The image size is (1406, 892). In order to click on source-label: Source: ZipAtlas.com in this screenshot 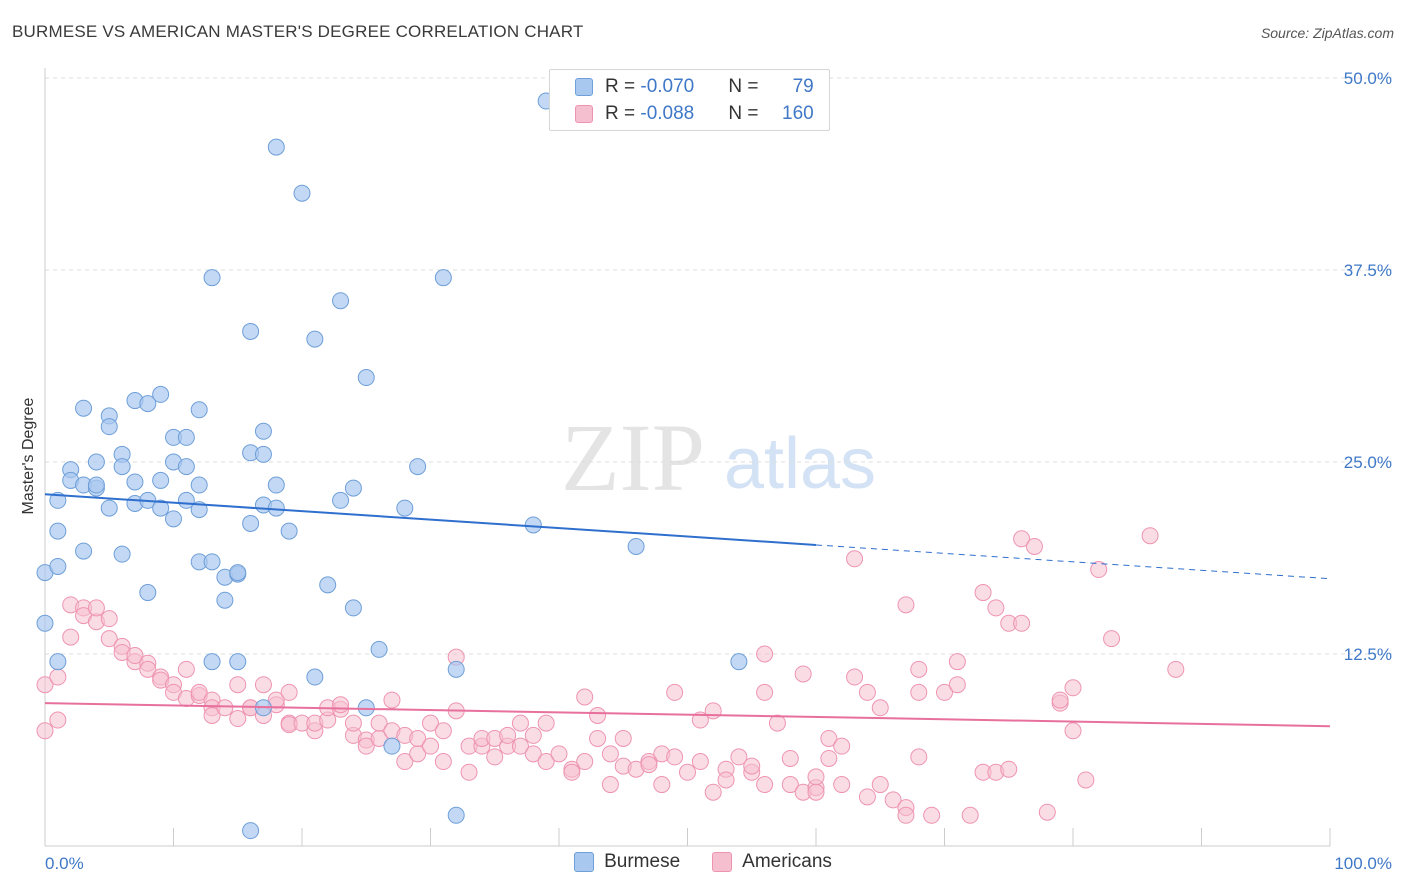, I will do `click(1327, 33)`.